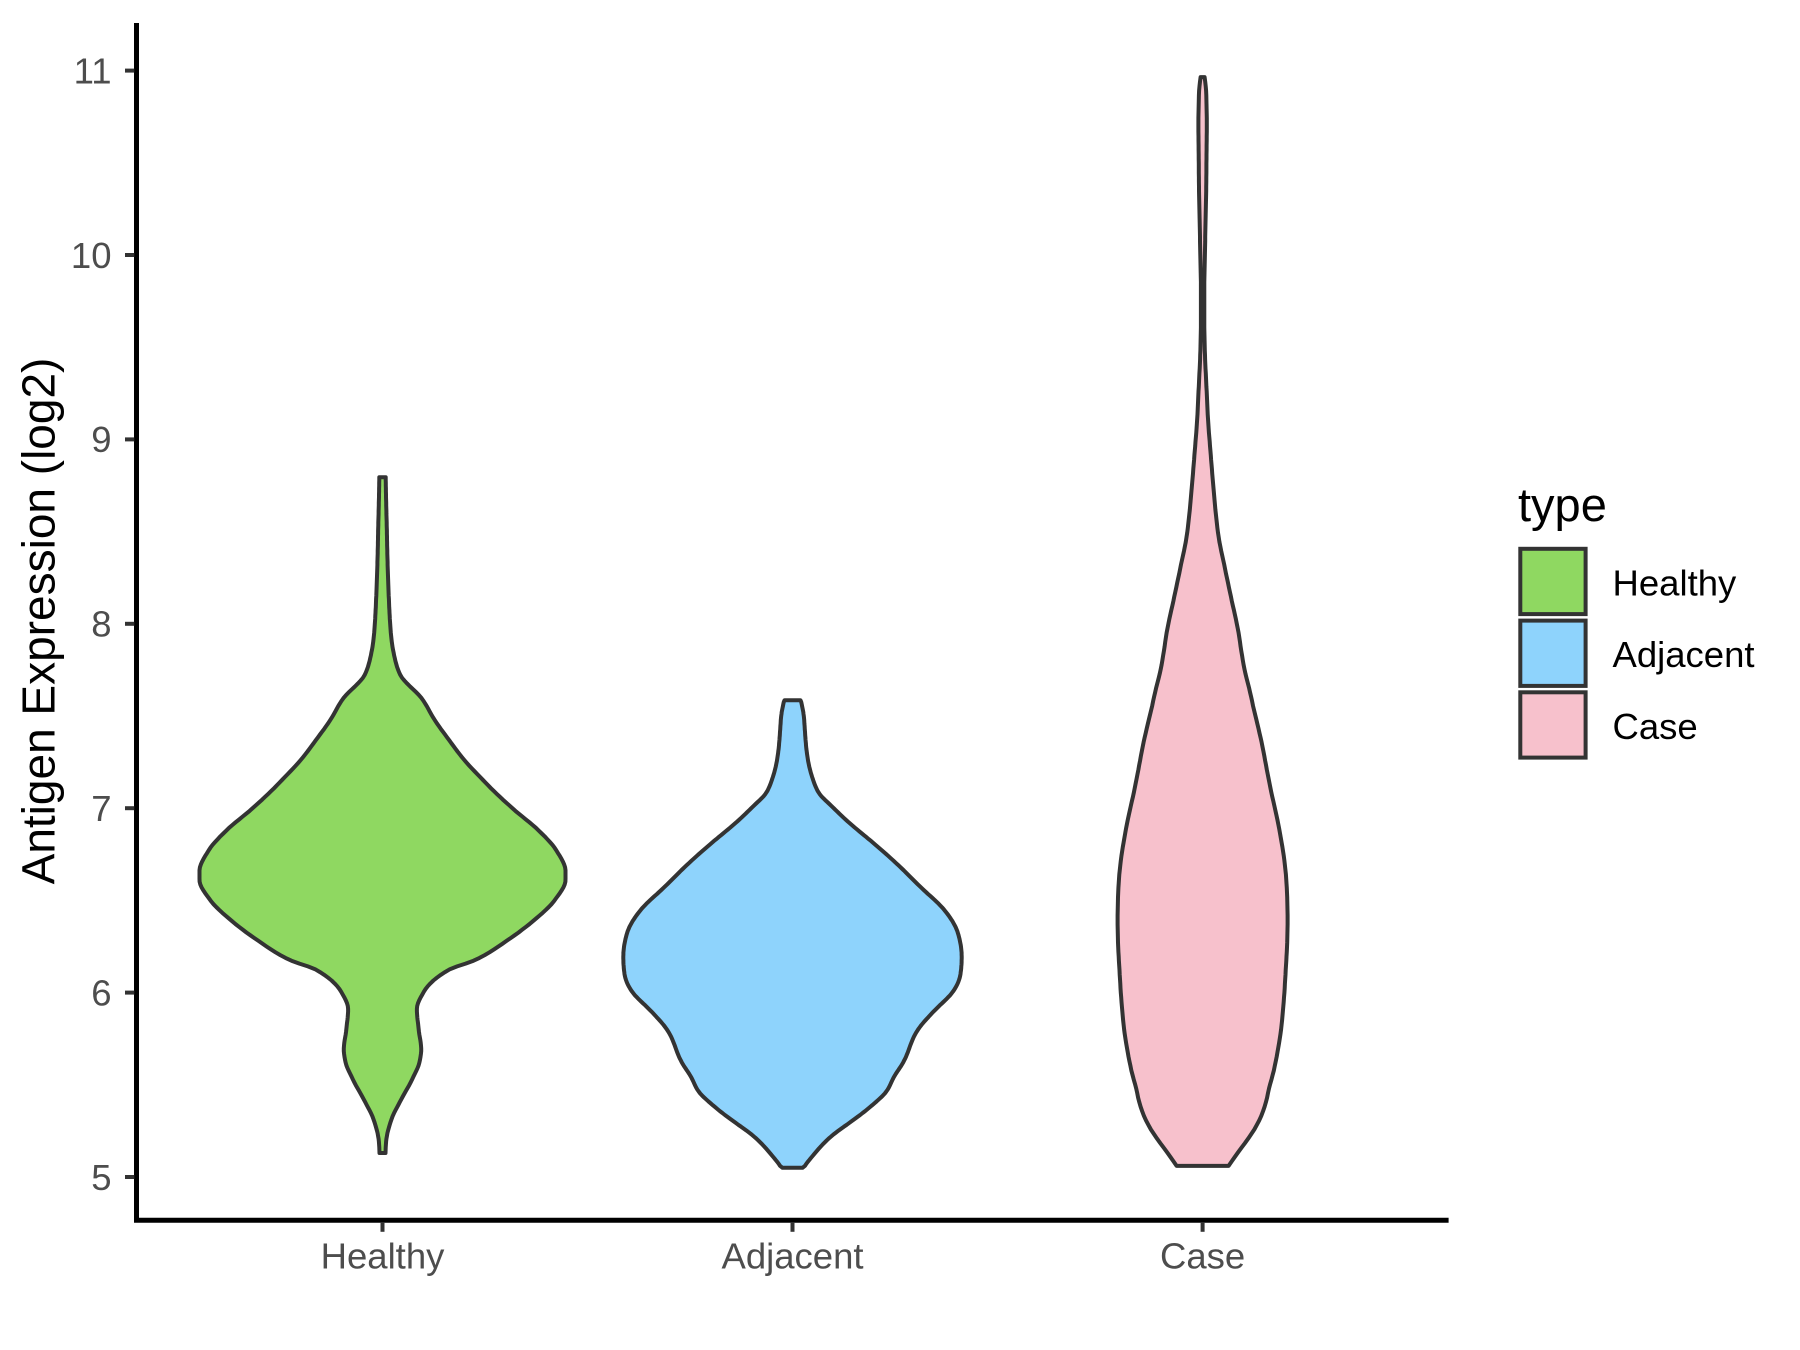 This screenshot has width=1800, height=1350. What do you see at coordinates (93, 70) in the screenshot?
I see `svg-text: 11` at bounding box center [93, 70].